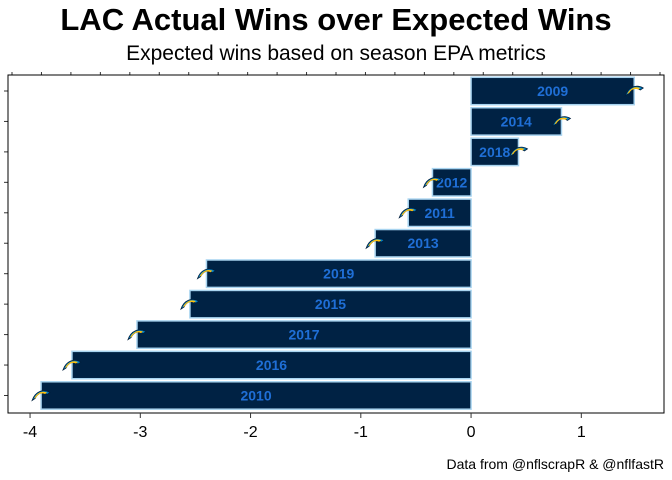 The height and width of the screenshot is (480, 672). I want to click on bar-2010, so click(256, 395).